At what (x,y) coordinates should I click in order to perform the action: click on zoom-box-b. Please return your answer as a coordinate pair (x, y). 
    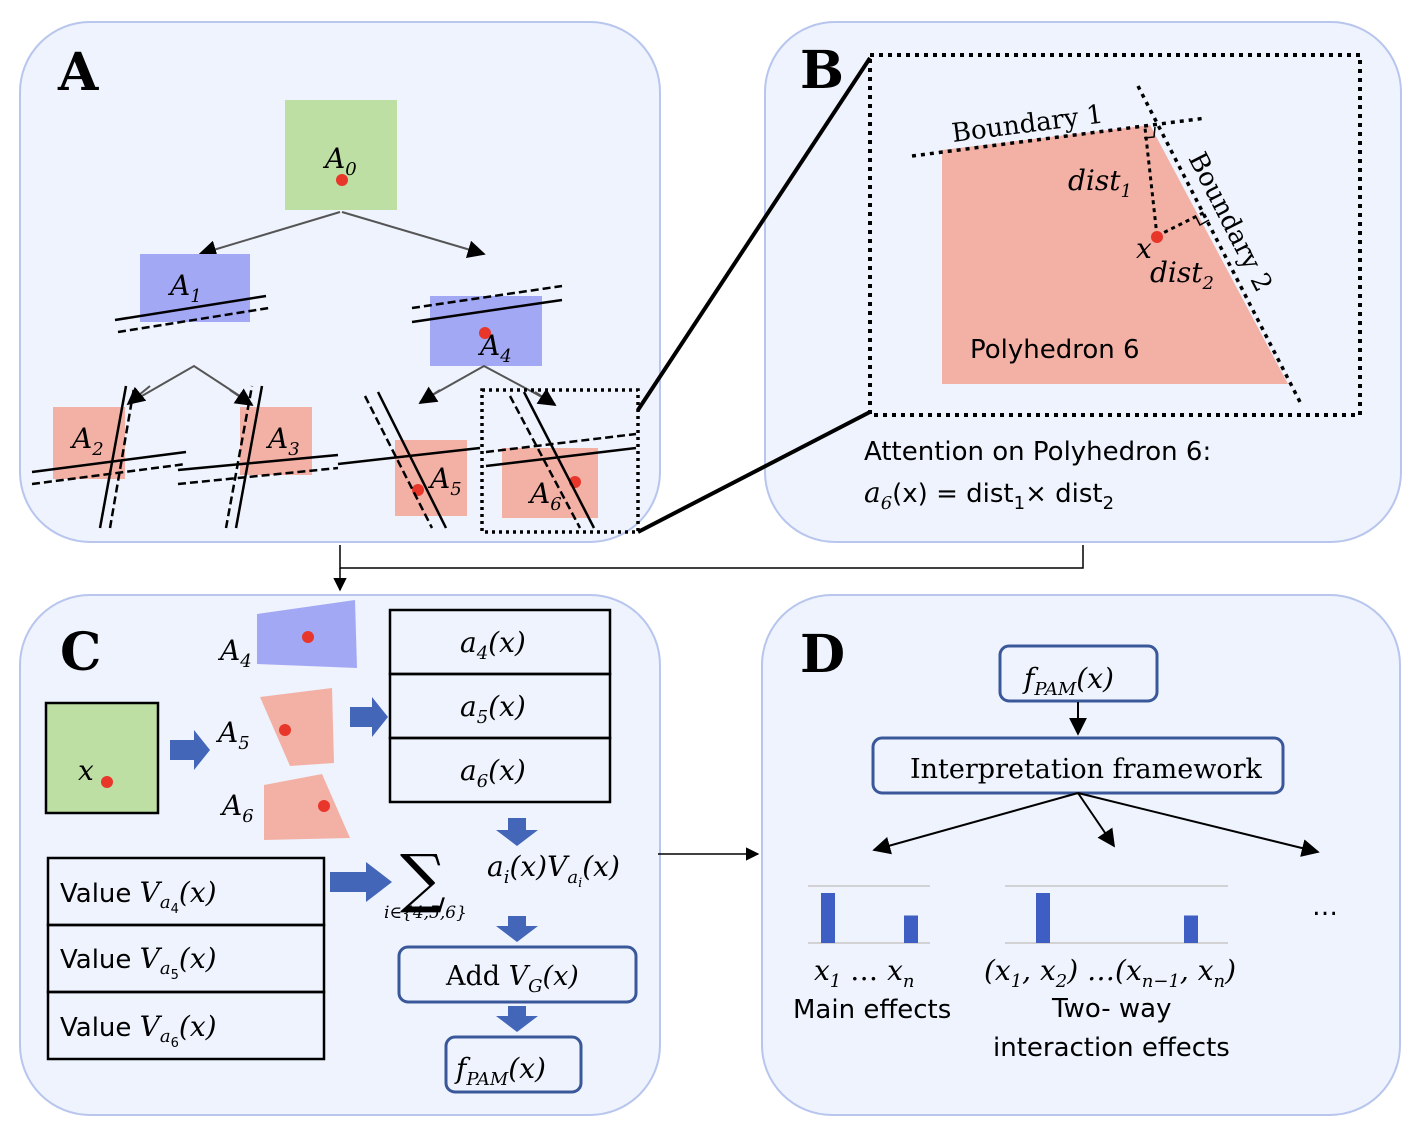
    Looking at the image, I should click on (1115, 235).